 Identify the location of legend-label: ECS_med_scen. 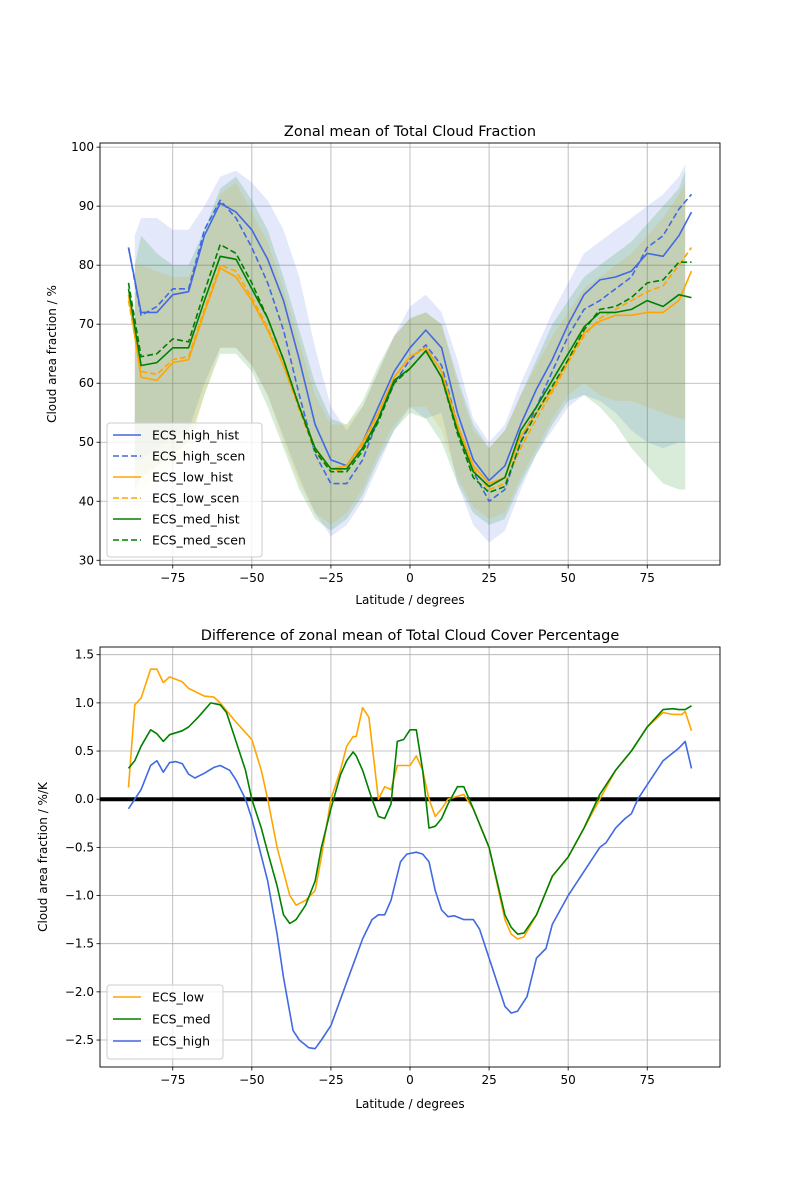
(199, 540).